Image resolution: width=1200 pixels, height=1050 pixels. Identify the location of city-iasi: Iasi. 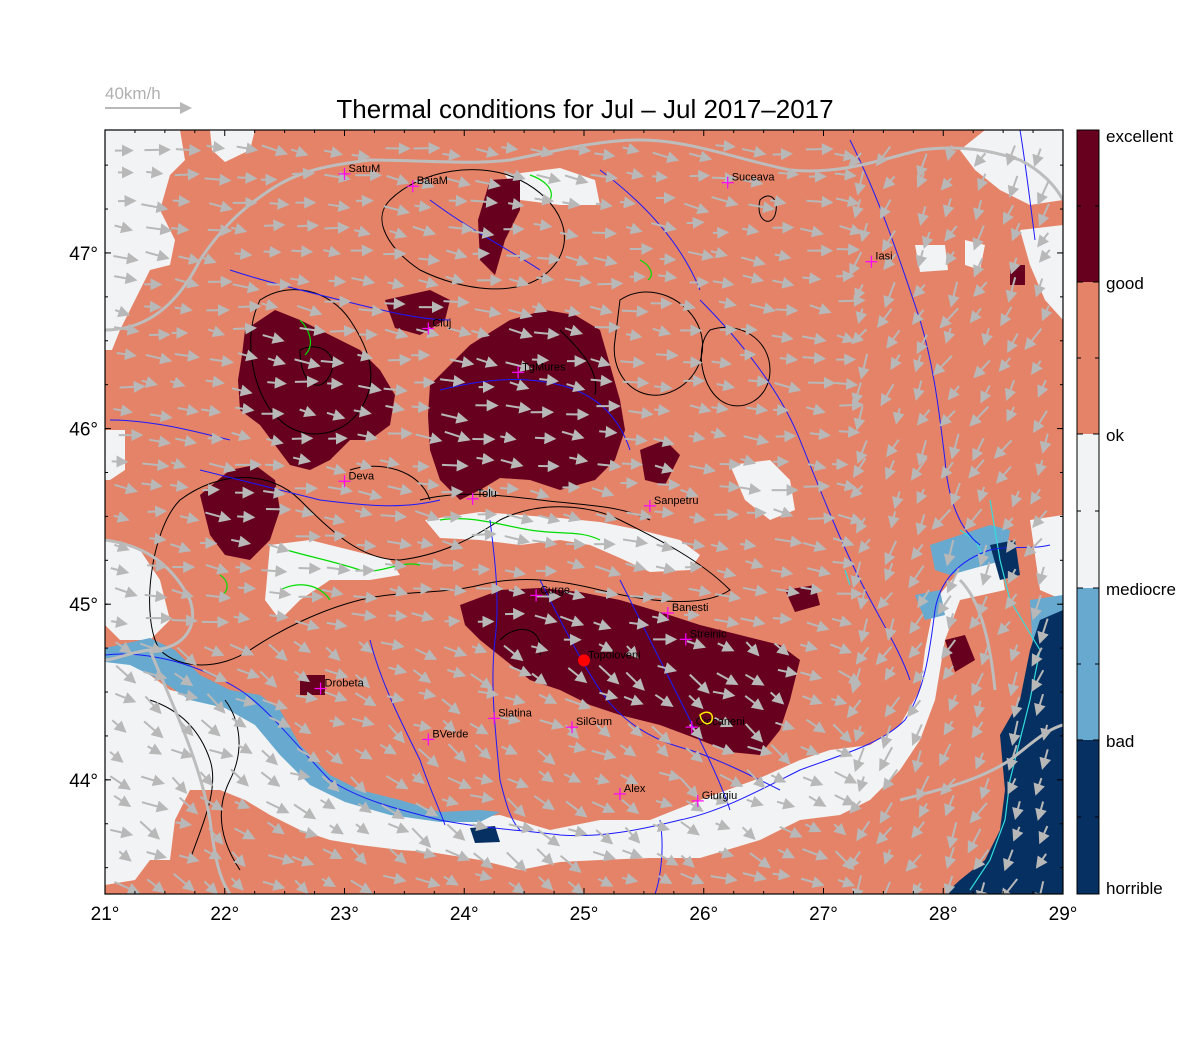
(879, 259).